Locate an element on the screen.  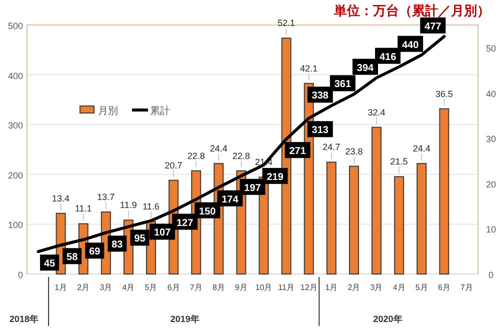
chart-title: 単位：万台（累計／月別） is located at coordinates (411, 10).